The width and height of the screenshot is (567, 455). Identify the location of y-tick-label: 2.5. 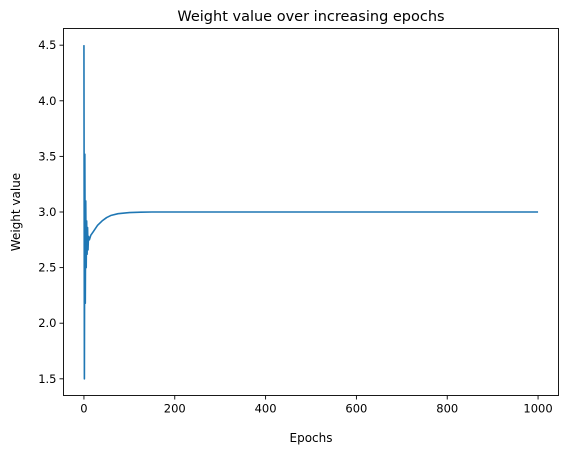
(47, 268).